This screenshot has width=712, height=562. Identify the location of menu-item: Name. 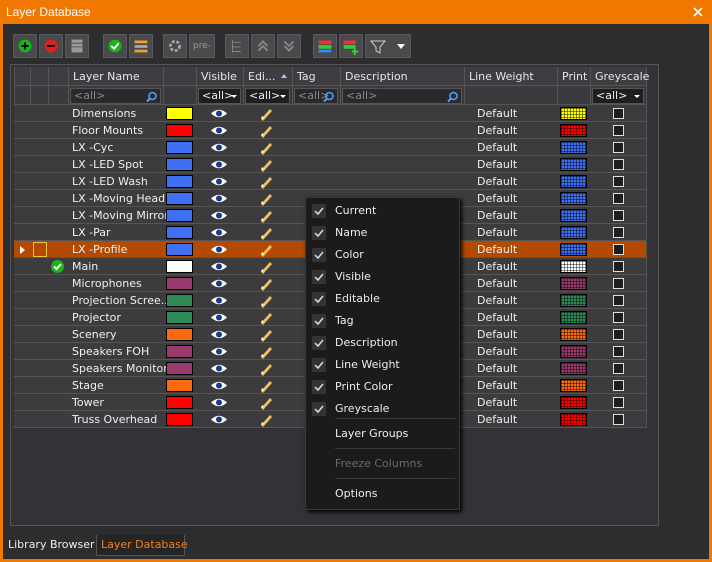
(382, 233).